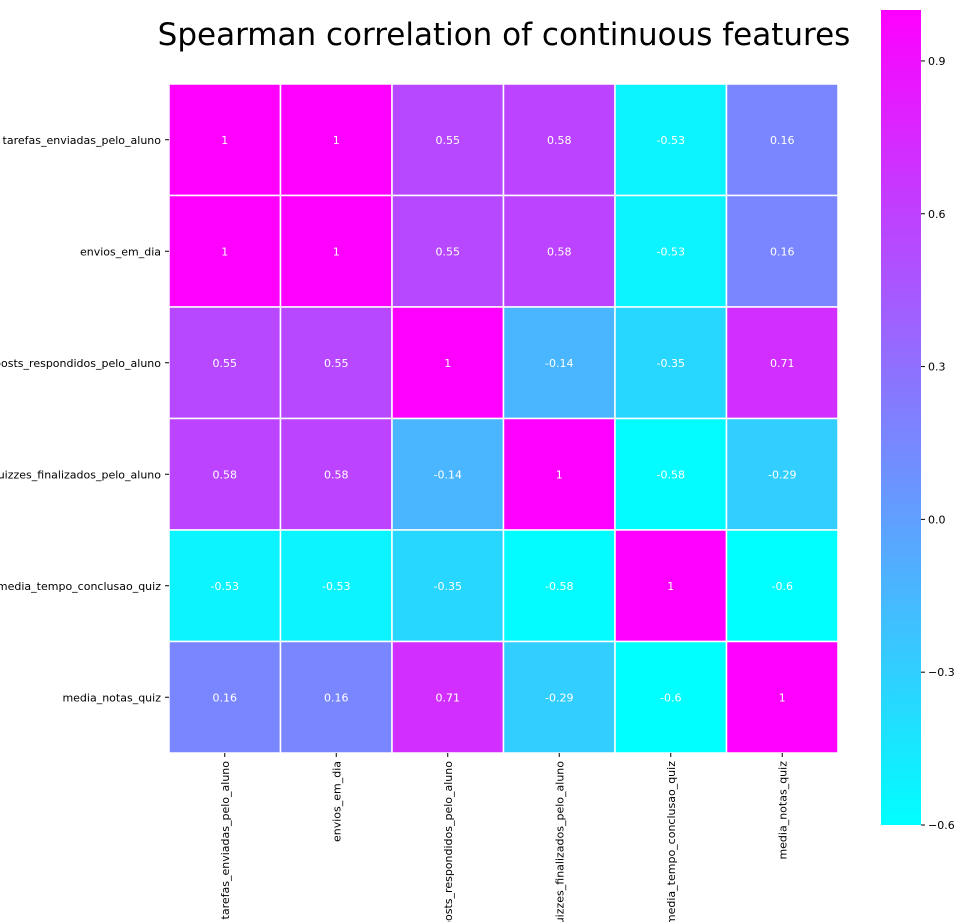  Describe the element at coordinates (336, 697) in the screenshot. I see `cell-value-label-r5-c1: 0.16` at that location.